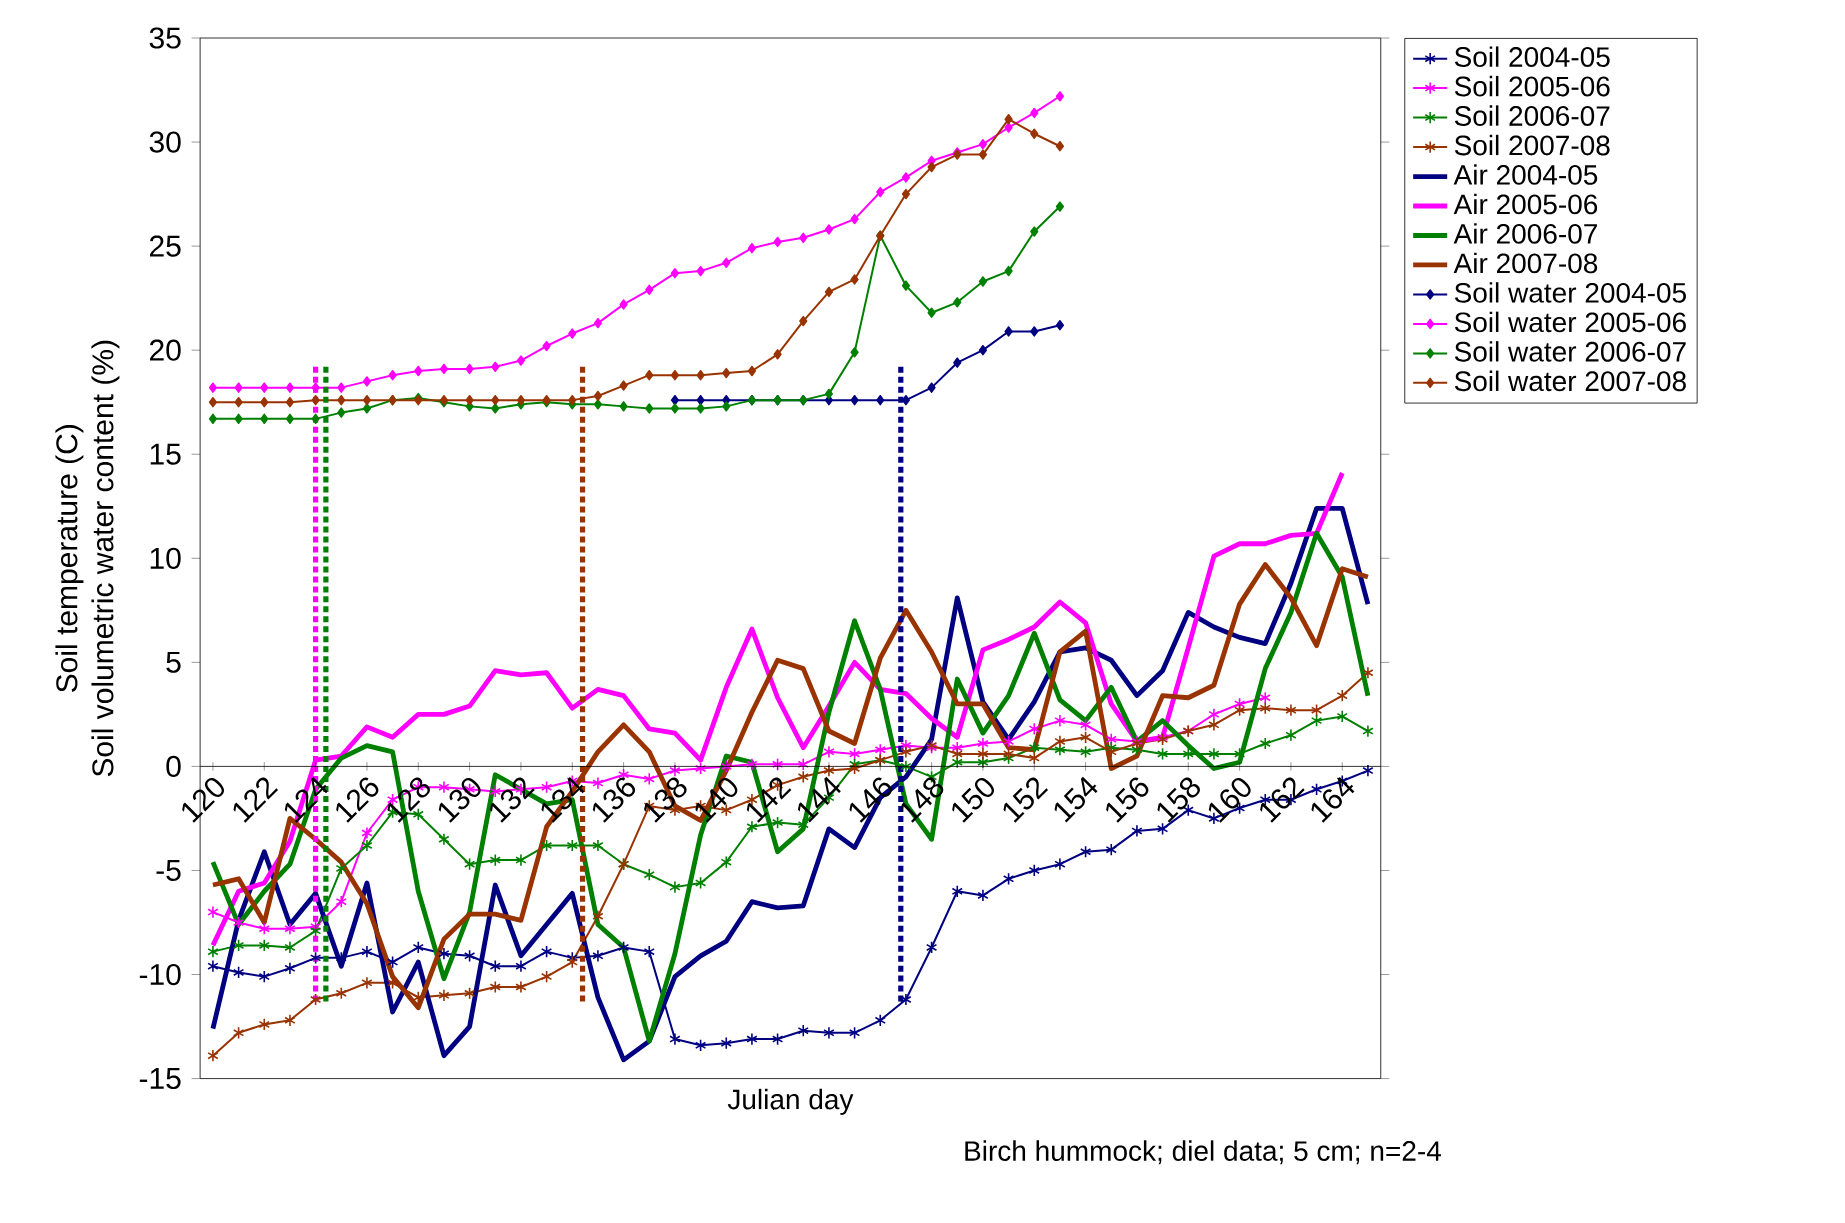 The width and height of the screenshot is (1845, 1223). Describe the element at coordinates (1570, 381) in the screenshot. I see `legend-label: Soil water 2007-08` at that location.